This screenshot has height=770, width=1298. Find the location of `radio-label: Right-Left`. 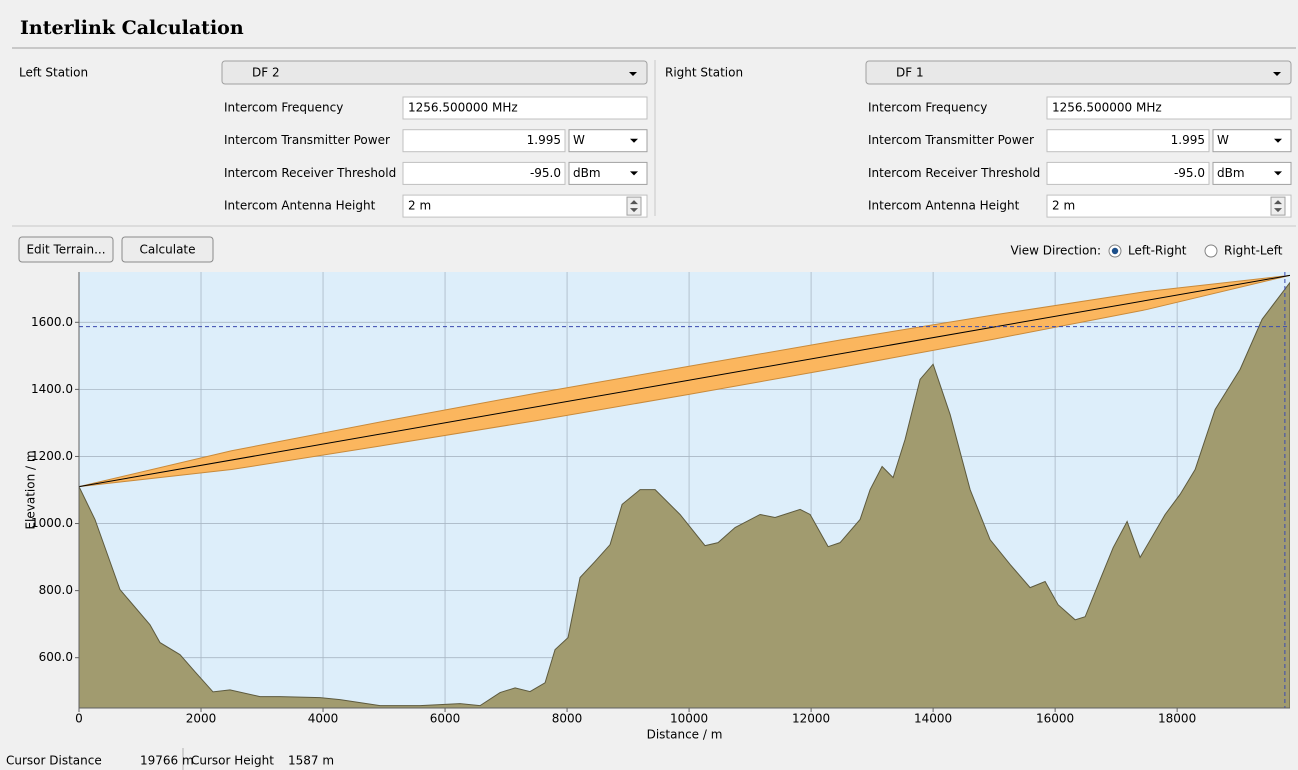

radio-label: Right-Left is located at coordinates (1253, 251).